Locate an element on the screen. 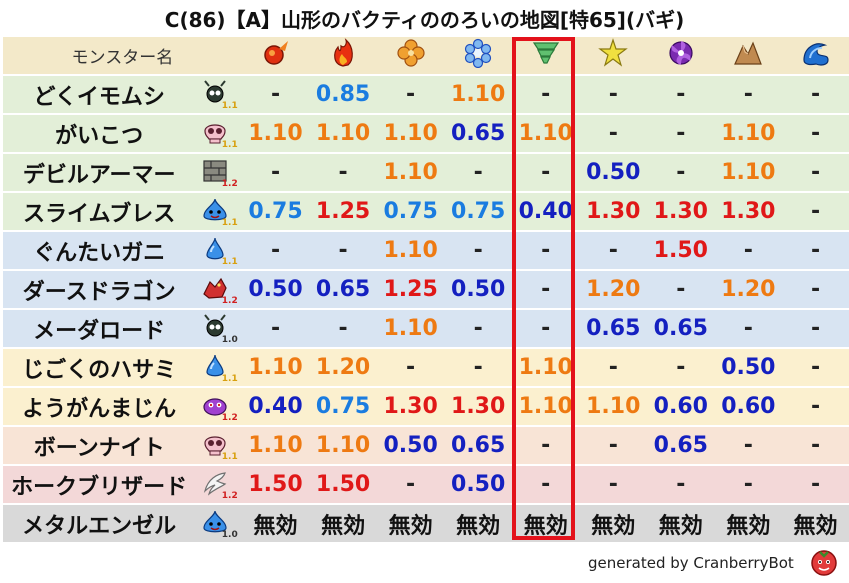  lightning-star-icon is located at coordinates (613, 52).